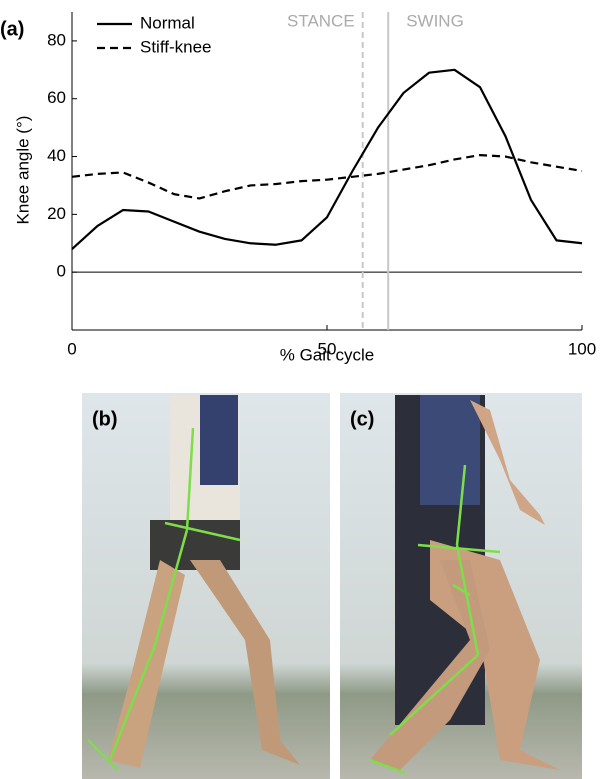 The image size is (602, 779). Describe the element at coordinates (105, 419) in the screenshot. I see `panel-label: (b)` at that location.